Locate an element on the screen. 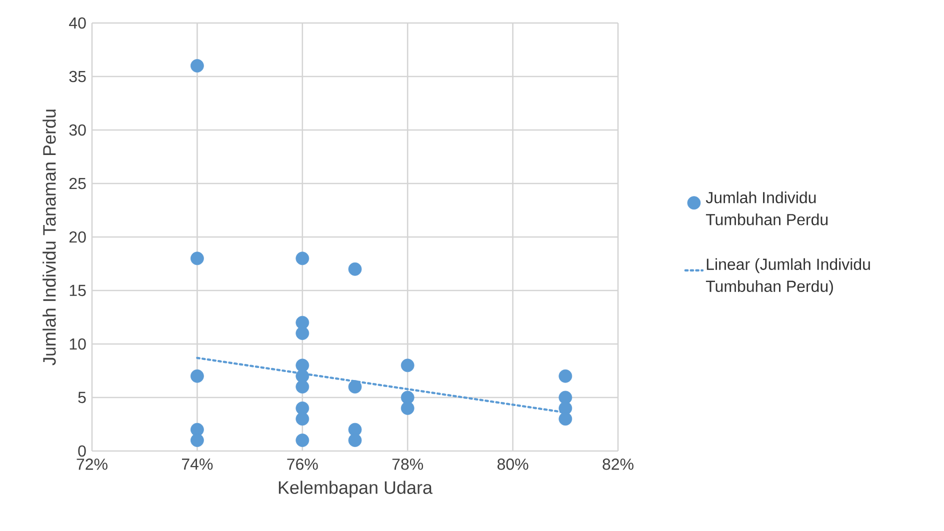  x-tick-label: 80% is located at coordinates (512, 464).